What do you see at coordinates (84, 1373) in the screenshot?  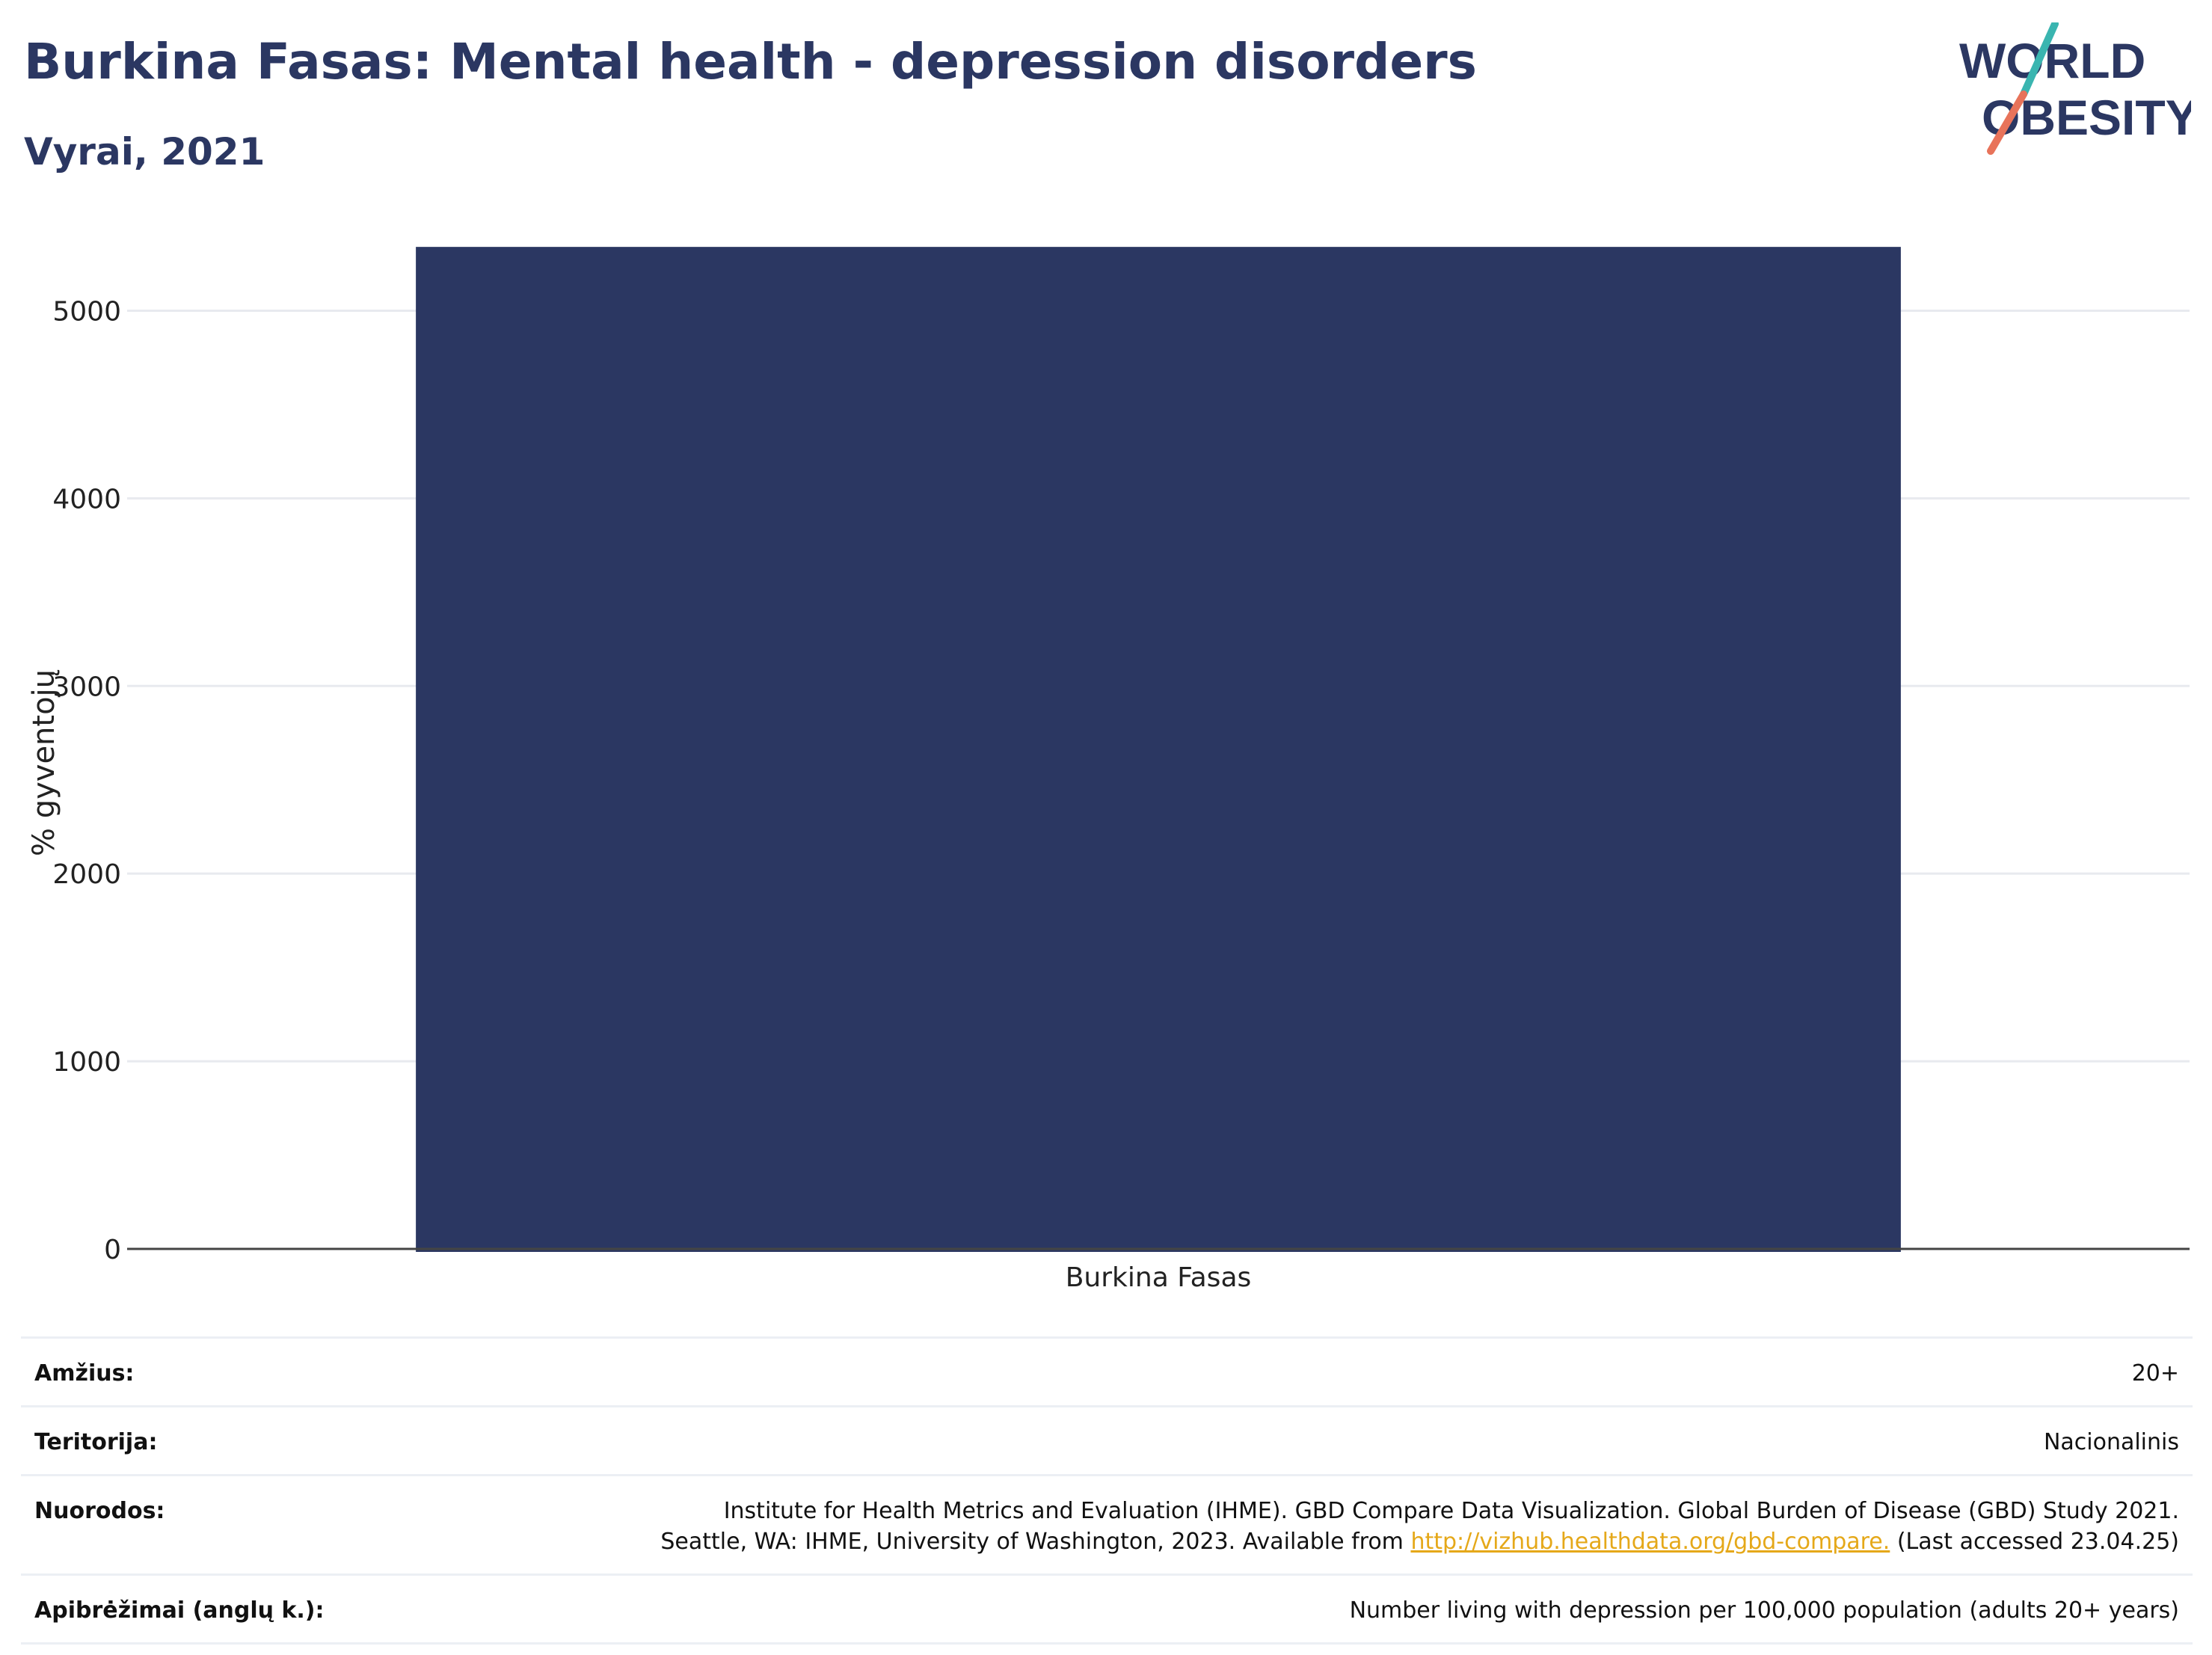 I see `age-label: Amžius:` at bounding box center [84, 1373].